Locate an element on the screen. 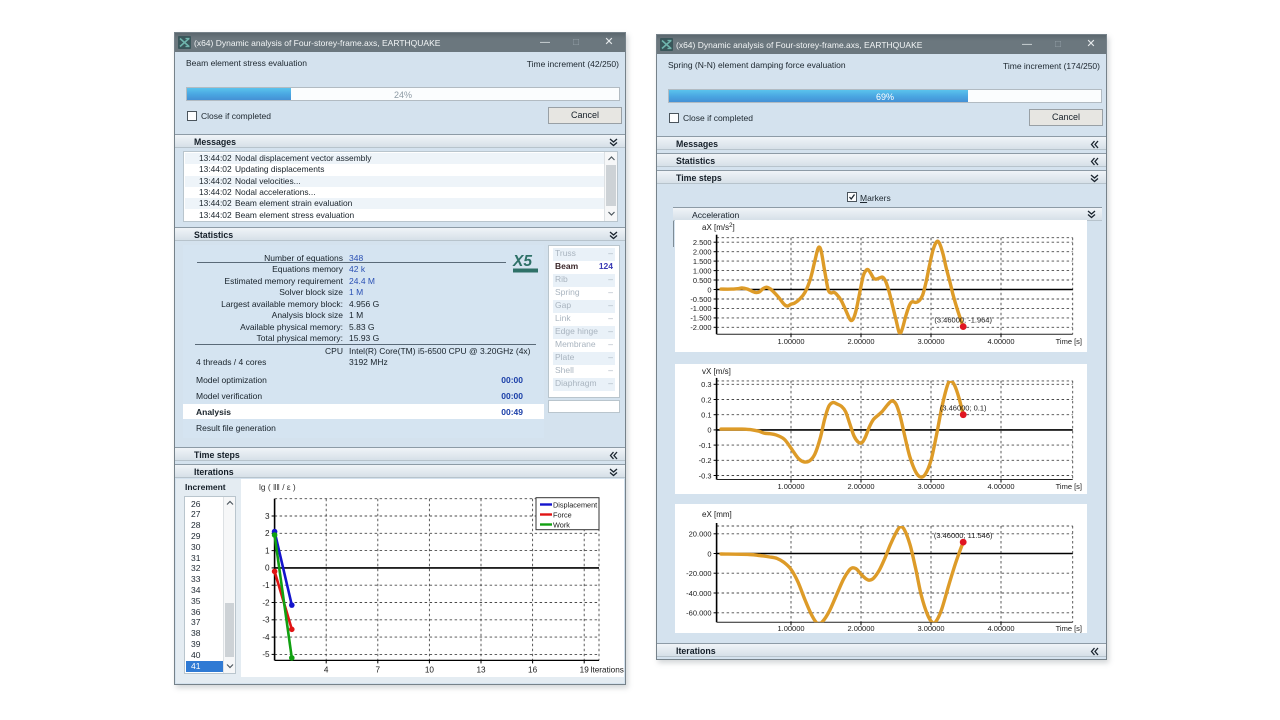 Image resolution: width=1280 pixels, height=720 pixels. svg-text: -5 is located at coordinates (266, 654).